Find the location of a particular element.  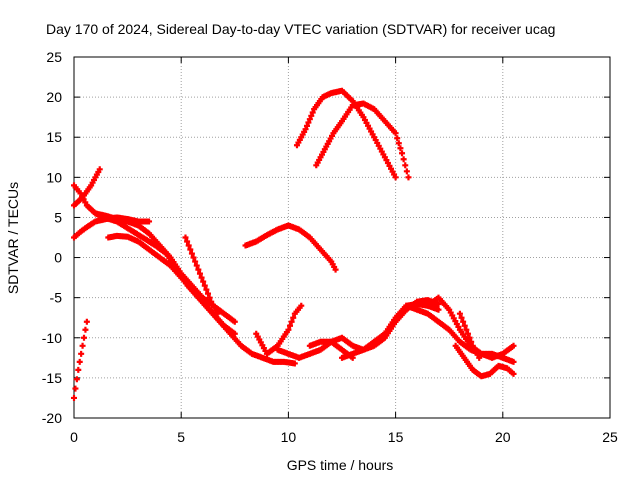

y-tick-label: 10 is located at coordinates (54, 177).